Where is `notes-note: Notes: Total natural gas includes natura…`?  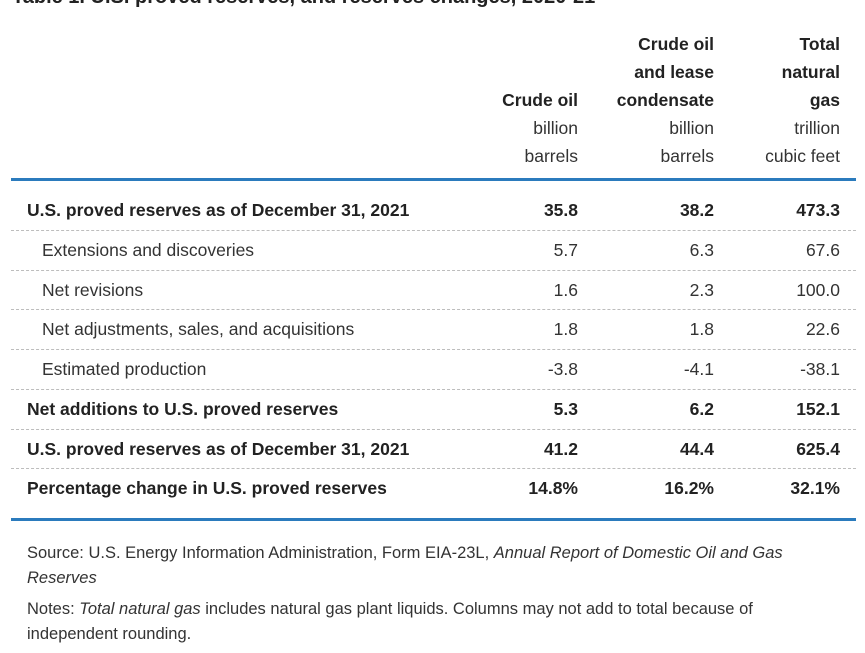 notes-note: Notes: Total natural gas includes natura… is located at coordinates (427, 622).